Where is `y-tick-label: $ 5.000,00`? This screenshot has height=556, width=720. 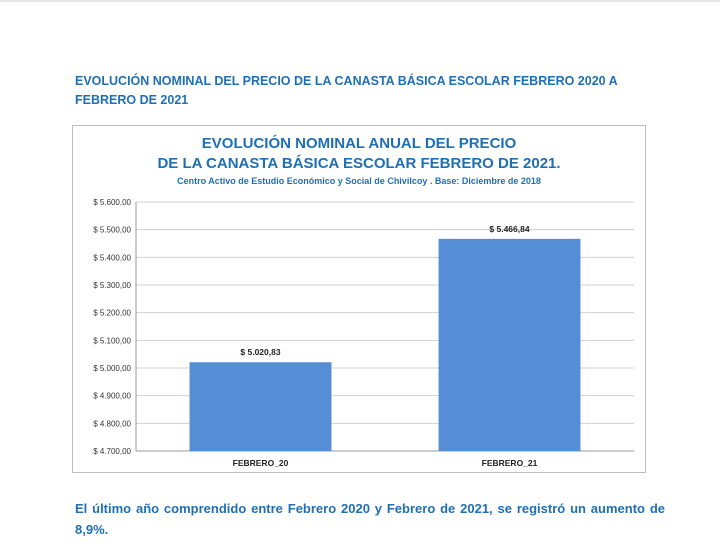 y-tick-label: $ 5.000,00 is located at coordinates (112, 368).